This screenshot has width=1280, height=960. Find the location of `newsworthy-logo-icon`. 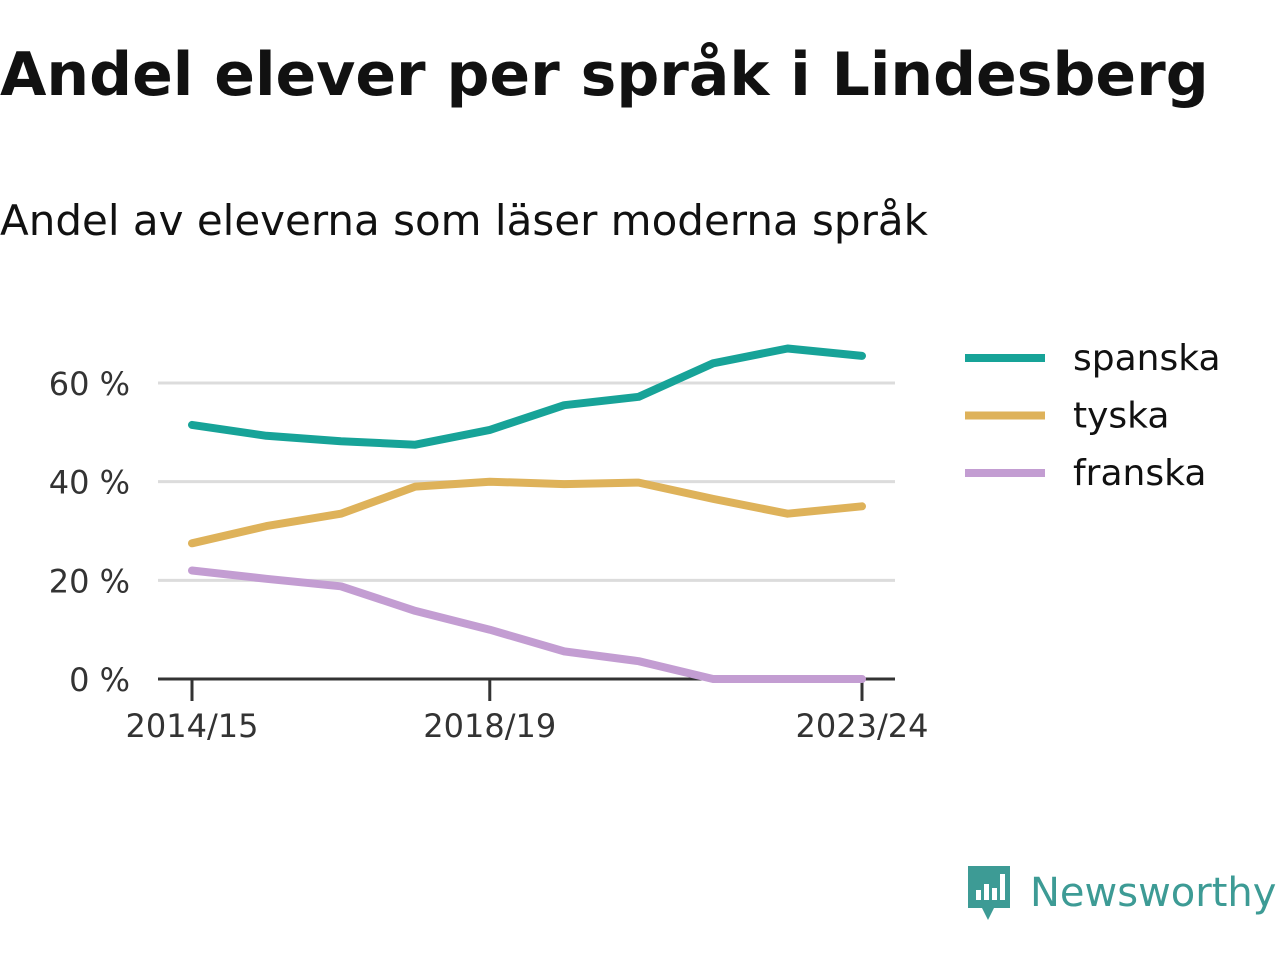

newsworthy-logo-icon is located at coordinates (989, 893).